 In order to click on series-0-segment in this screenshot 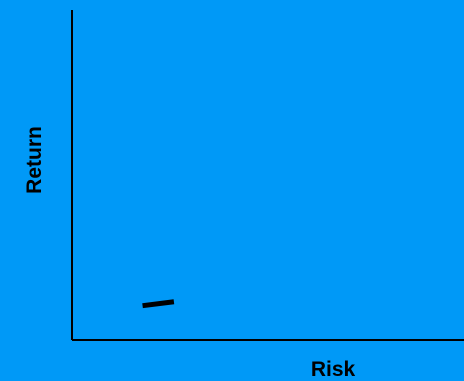, I will do `click(158, 304)`.